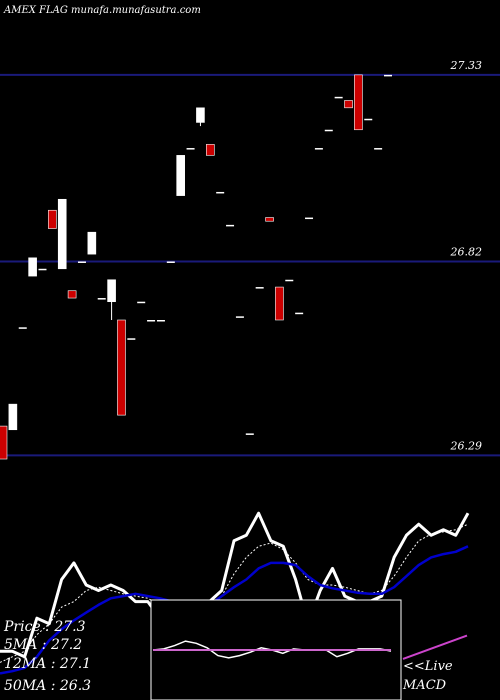 The image size is (500, 700). Describe the element at coordinates (466, 445) in the screenshot. I see `level-label-2: 26.29` at that location.